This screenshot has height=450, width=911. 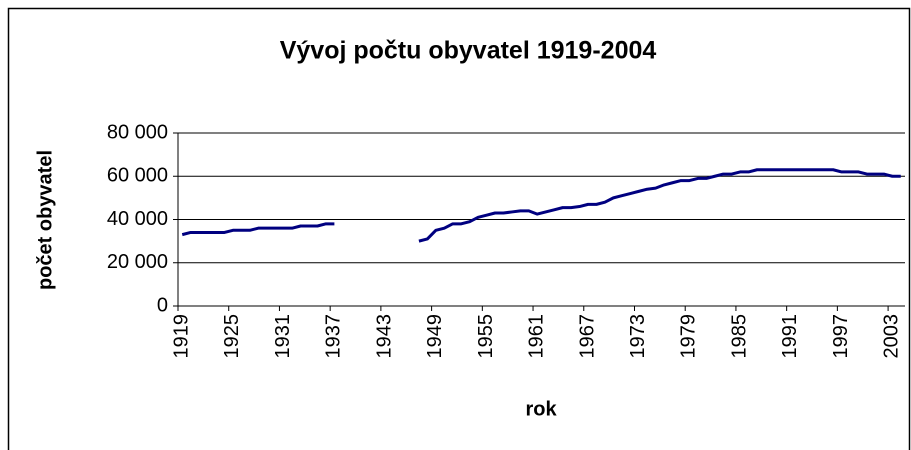 What do you see at coordinates (638, 336) in the screenshot?
I see `x-tick-label: 1973` at bounding box center [638, 336].